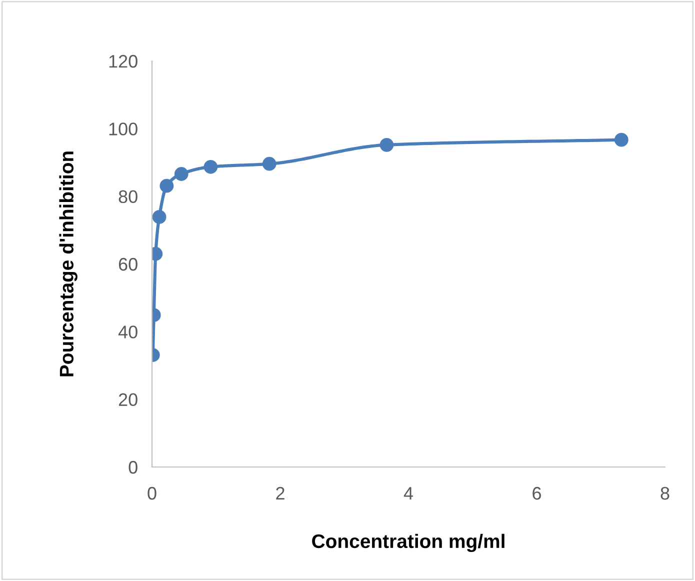  Describe the element at coordinates (128, 264) in the screenshot. I see `y-tick-label: 60` at that location.